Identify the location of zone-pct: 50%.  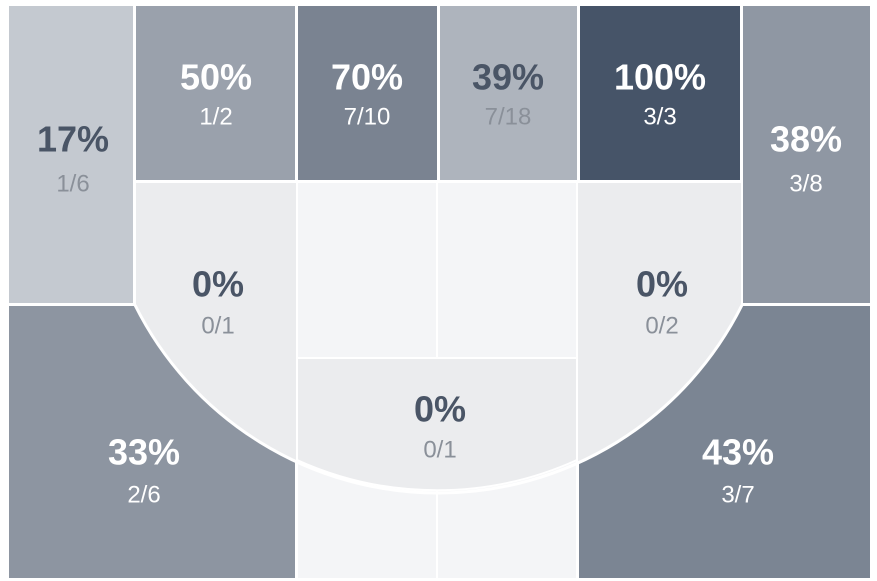
(216, 77).